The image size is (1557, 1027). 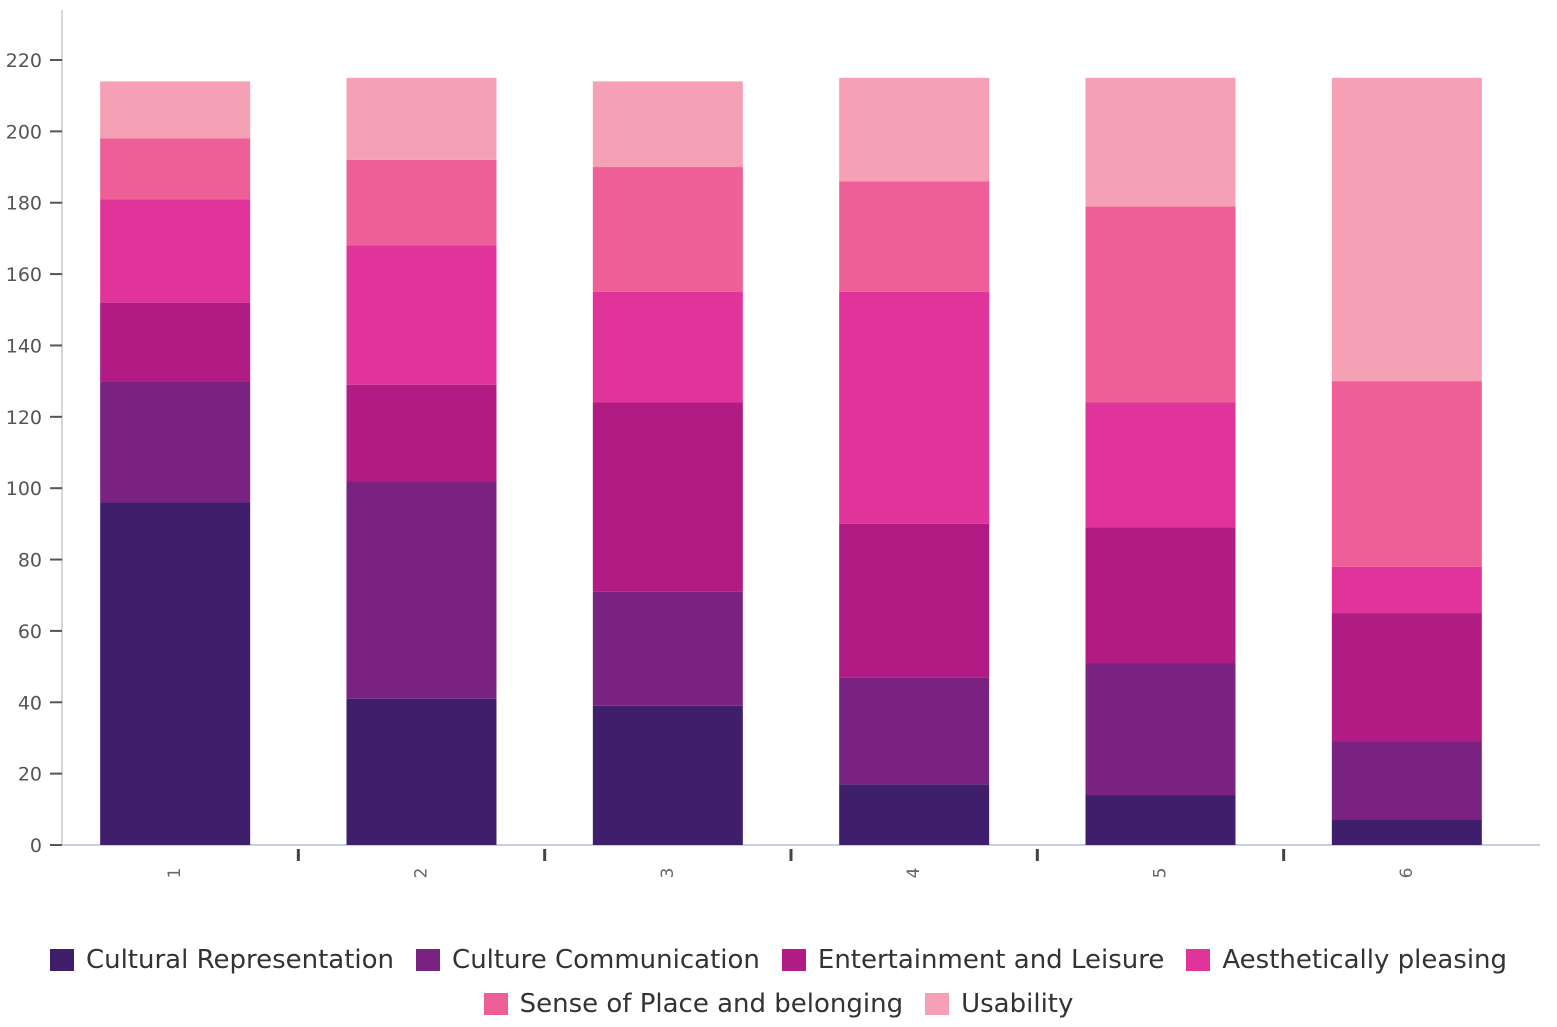 What do you see at coordinates (711, 1004) in the screenshot?
I see `legend-label: Sense of Place and belonging` at bounding box center [711, 1004].